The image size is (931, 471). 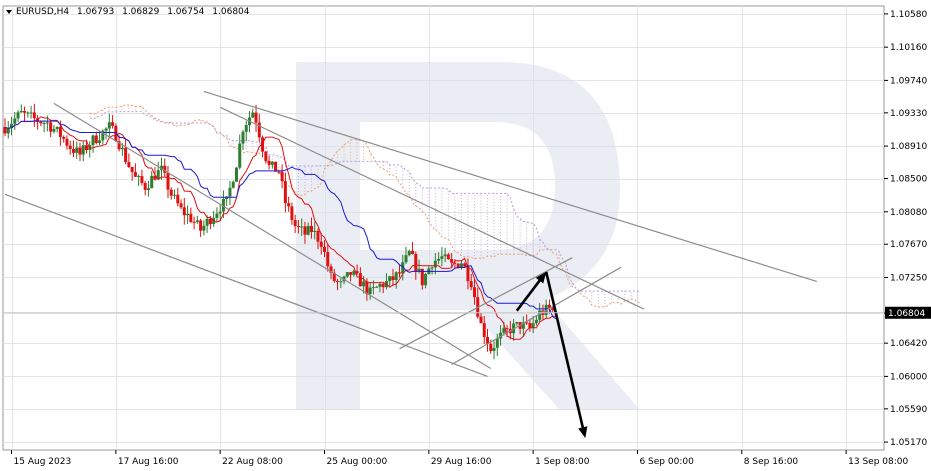 I want to click on collapse-triangle-icon, so click(x=9, y=12).